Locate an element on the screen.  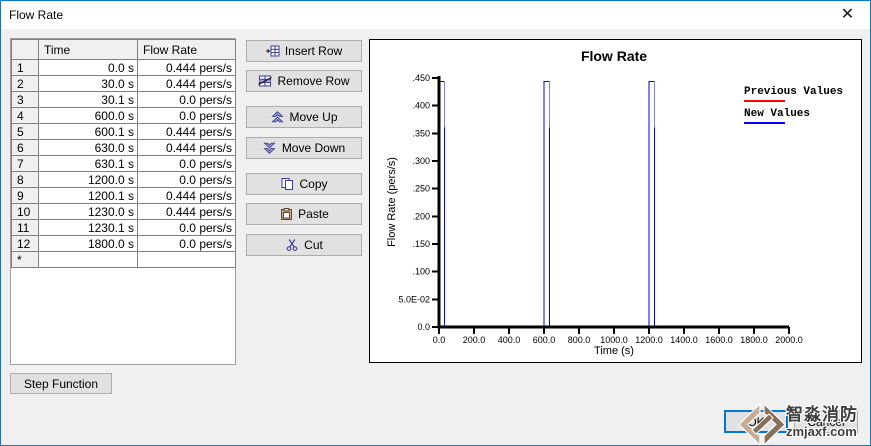
svg-text: 2000.0 is located at coordinates (789, 340).